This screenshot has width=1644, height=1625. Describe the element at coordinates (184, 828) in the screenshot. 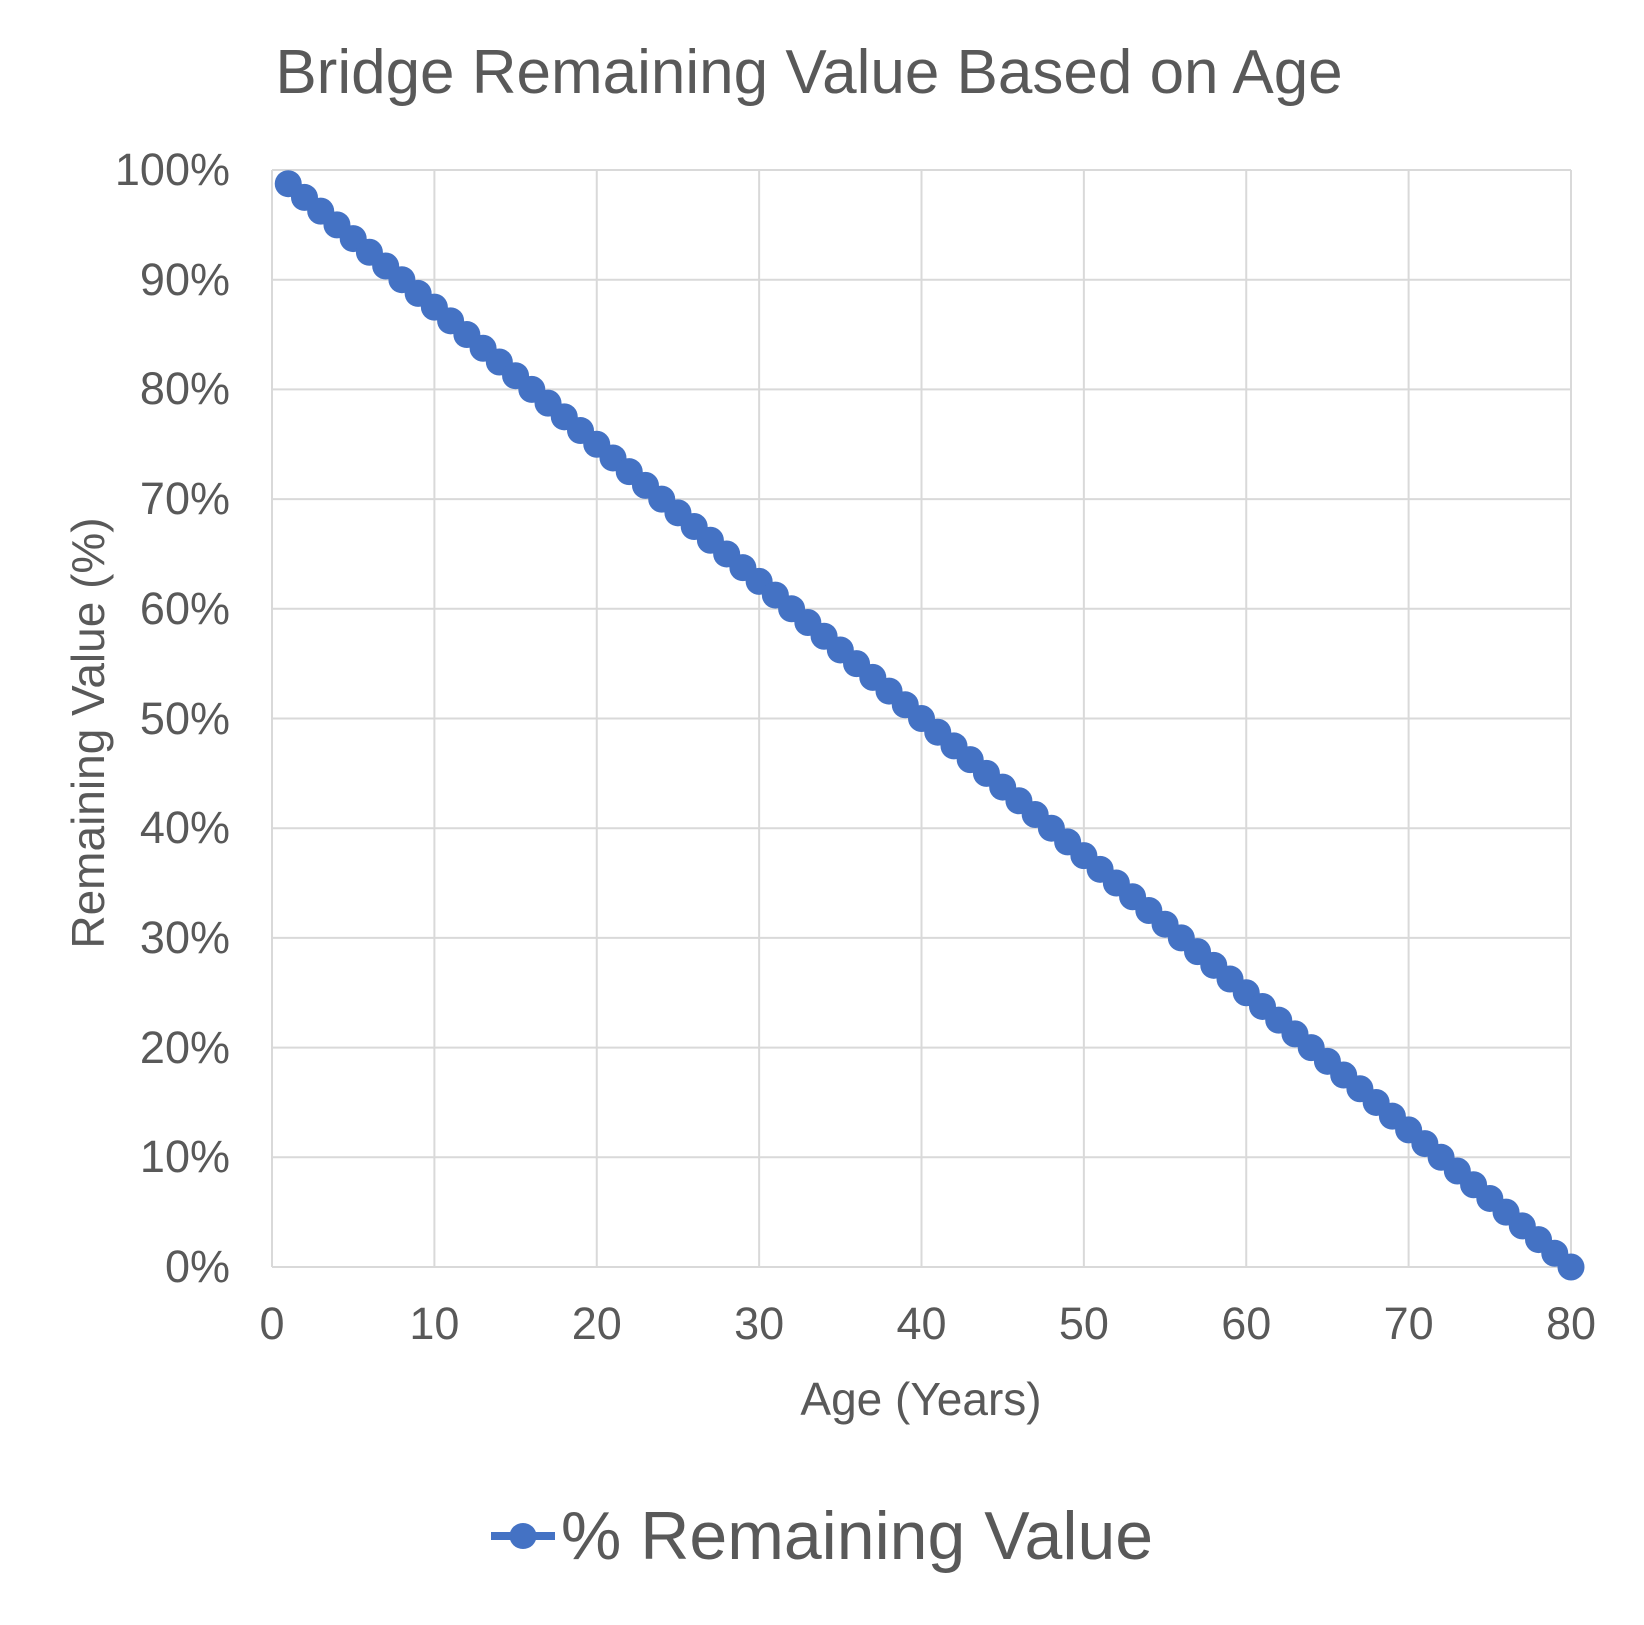

I see `y-axis-tick-label: 40%` at that location.